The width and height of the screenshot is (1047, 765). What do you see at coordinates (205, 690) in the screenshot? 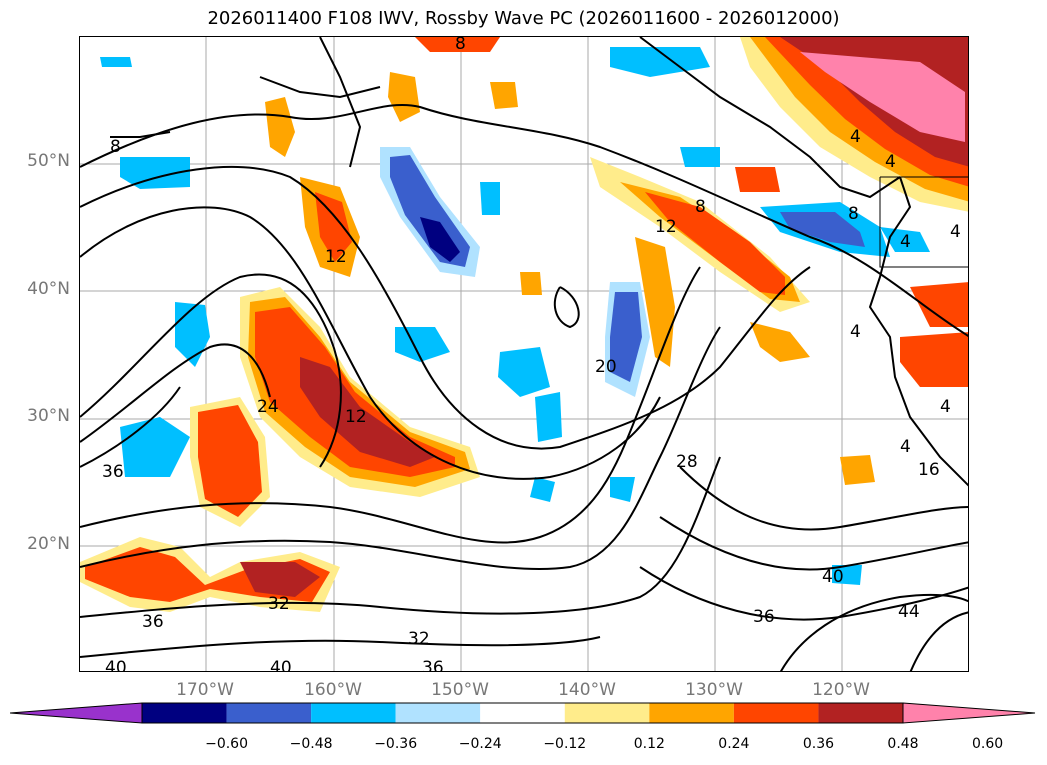
I see `lon-label-170w: 170°W` at bounding box center [205, 690].